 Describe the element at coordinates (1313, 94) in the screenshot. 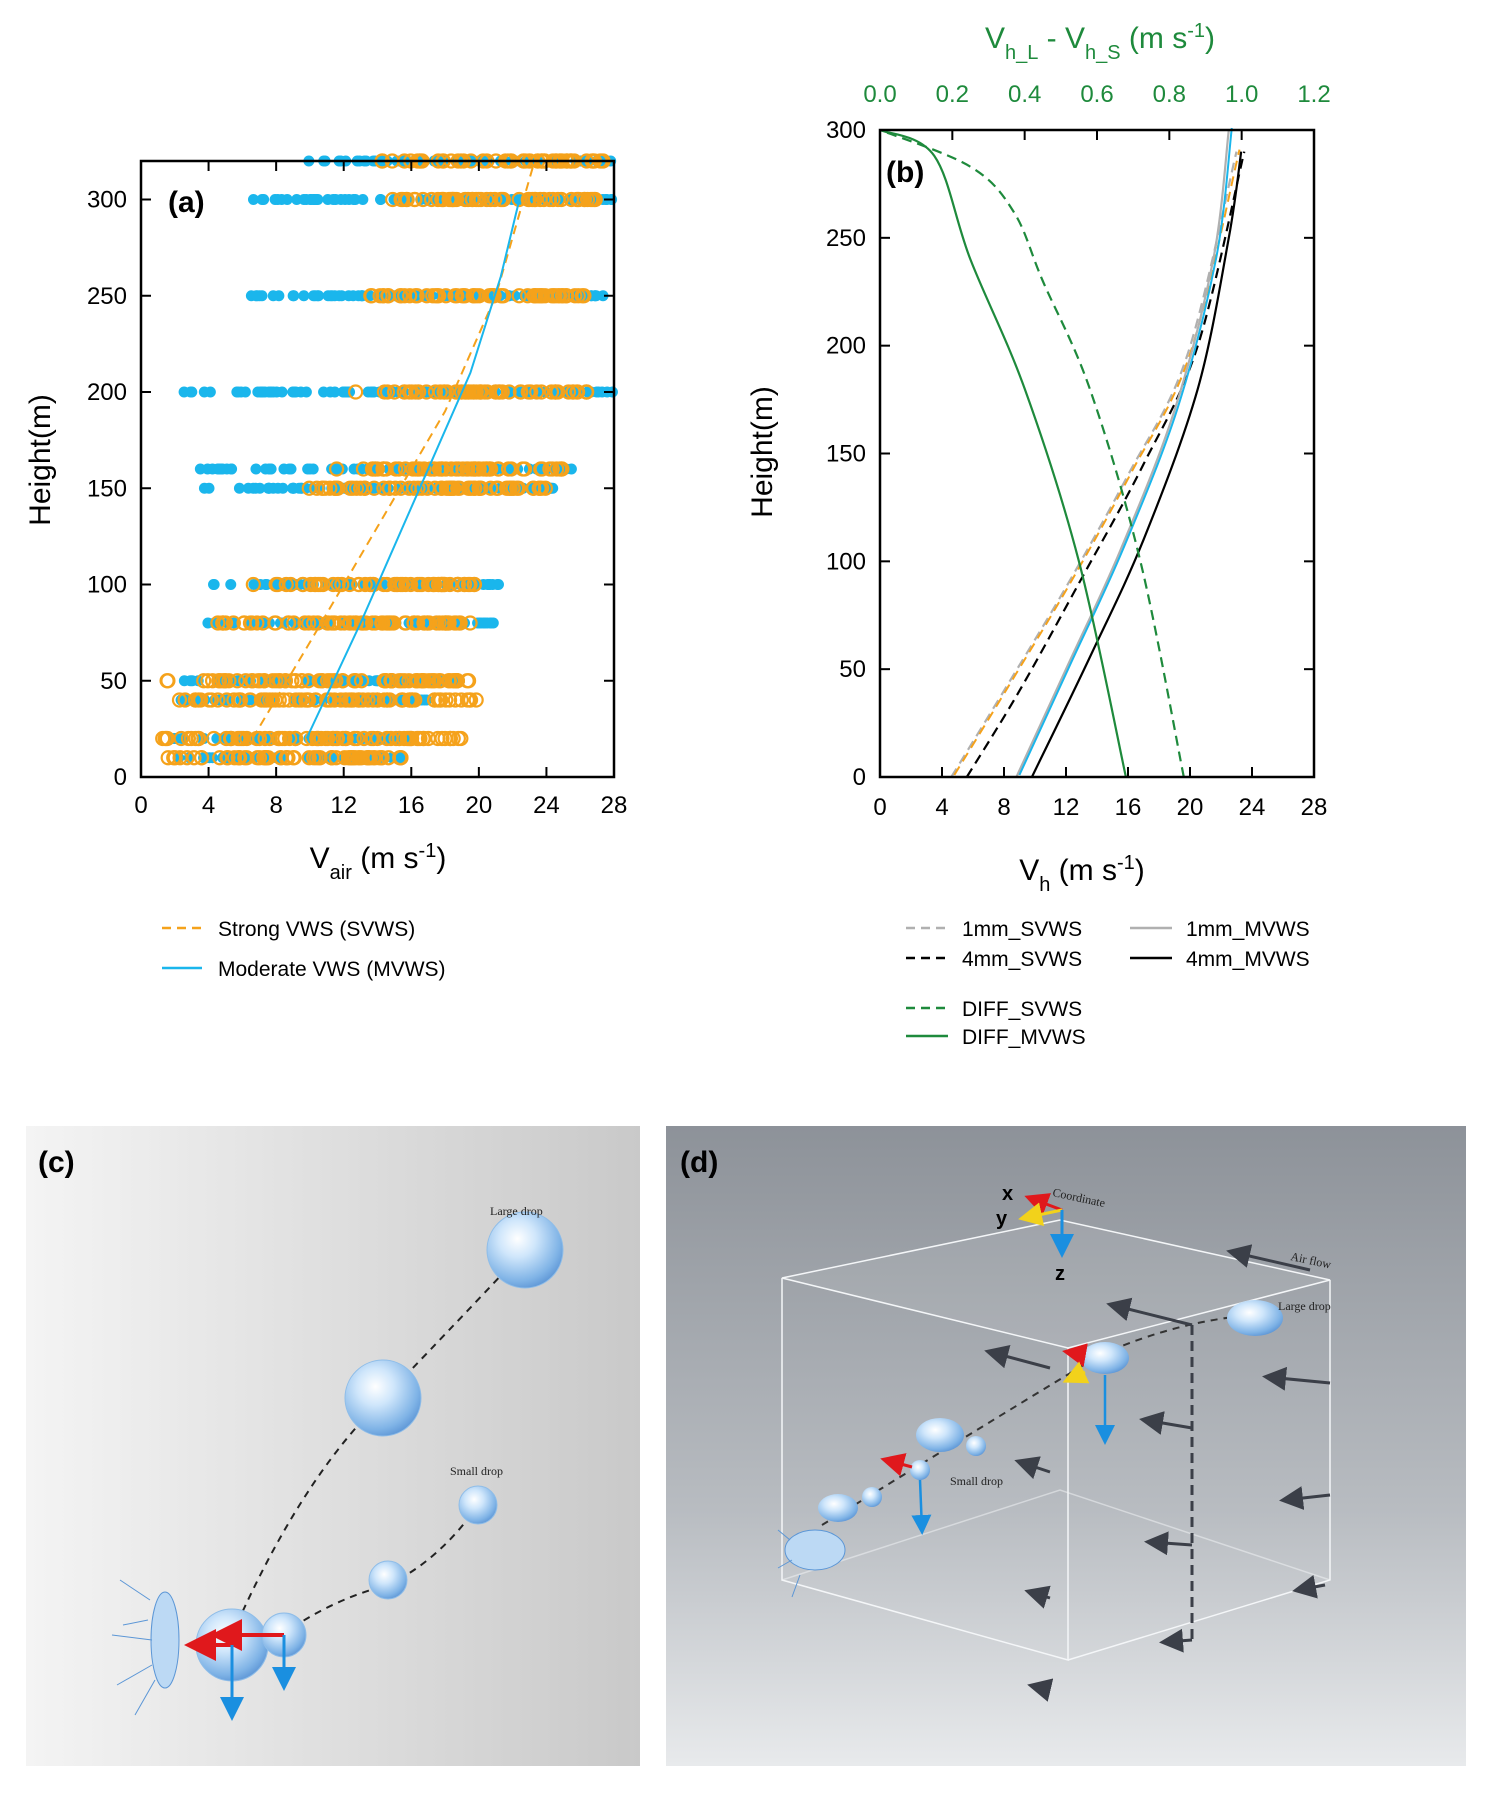

I see `b-top-tick-label: 1.2` at that location.